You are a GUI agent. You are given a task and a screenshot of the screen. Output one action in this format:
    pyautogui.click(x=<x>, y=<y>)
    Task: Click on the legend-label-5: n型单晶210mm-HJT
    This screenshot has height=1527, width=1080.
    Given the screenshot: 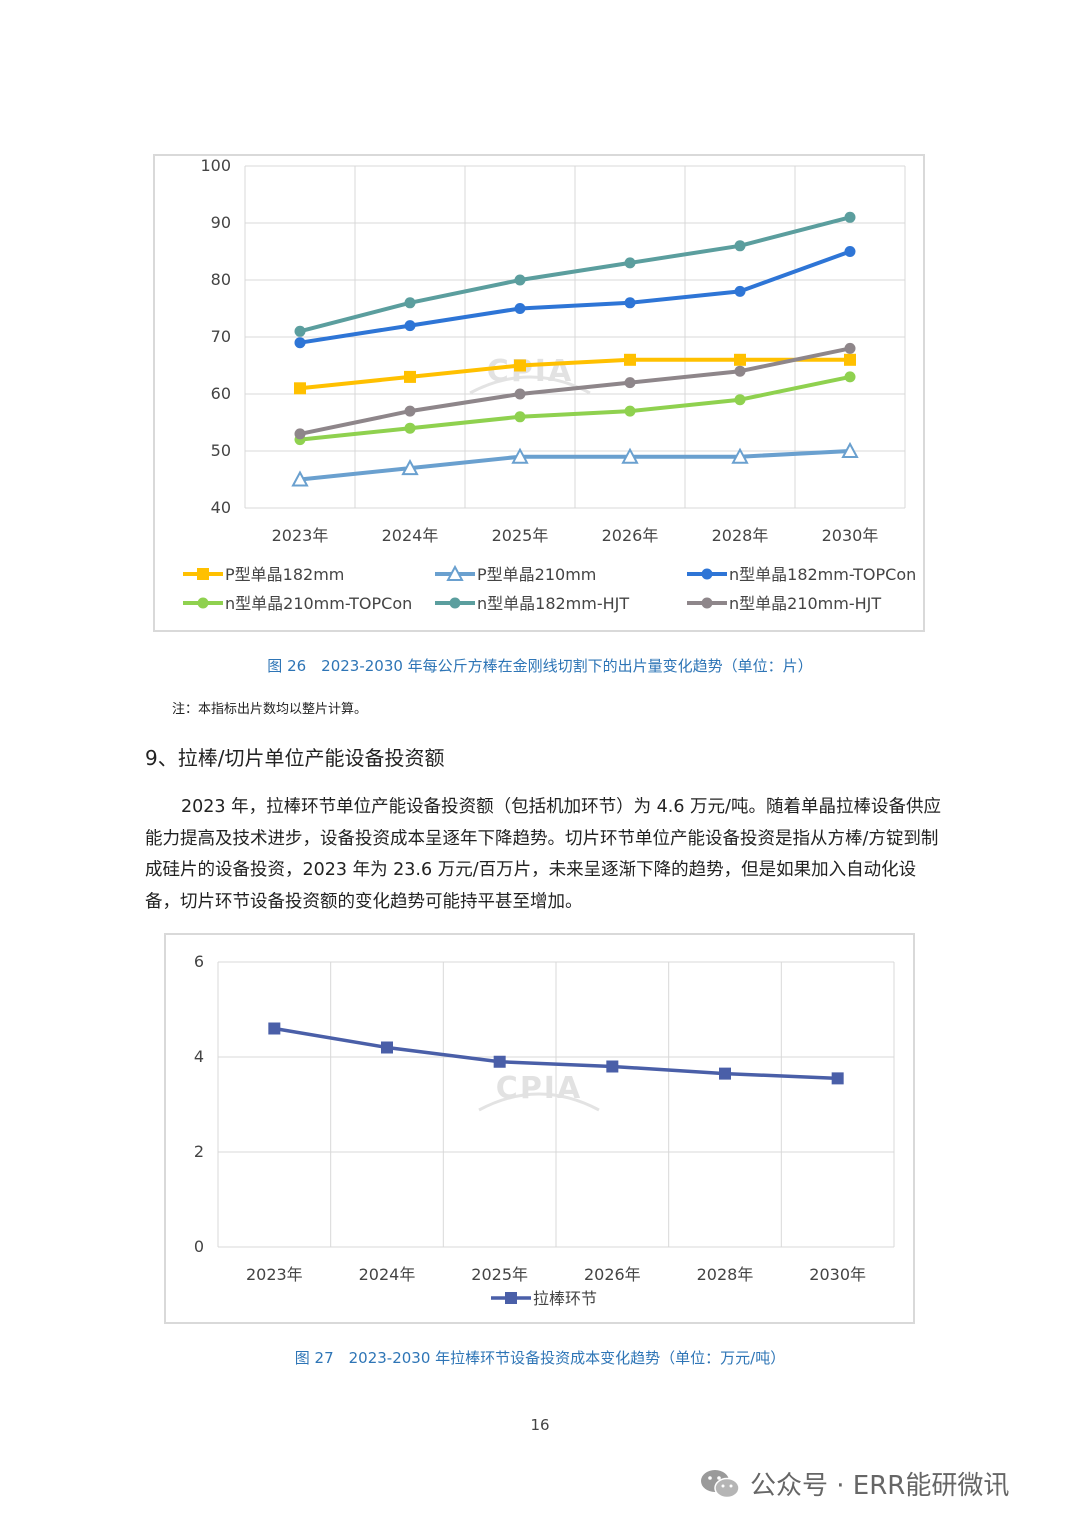 What is the action you would take?
    pyautogui.click(x=805, y=603)
    